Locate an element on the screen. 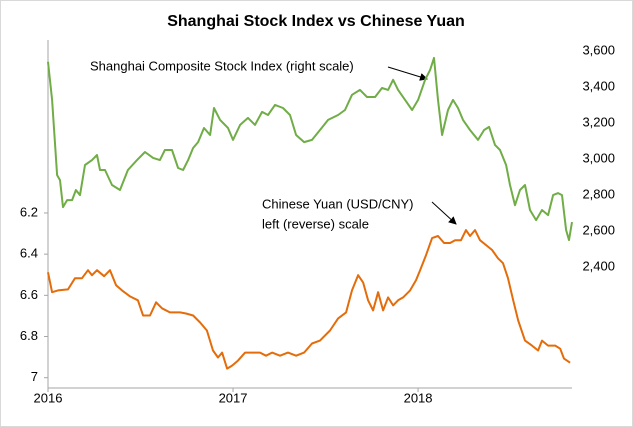  y-tick-label: 6.8 is located at coordinates (29, 335).